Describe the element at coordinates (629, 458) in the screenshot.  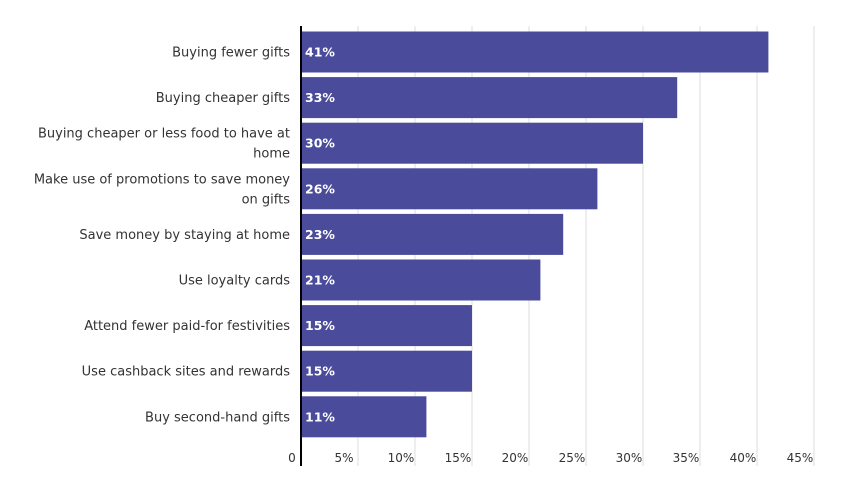
I see `x-tick-label: 30%` at that location.